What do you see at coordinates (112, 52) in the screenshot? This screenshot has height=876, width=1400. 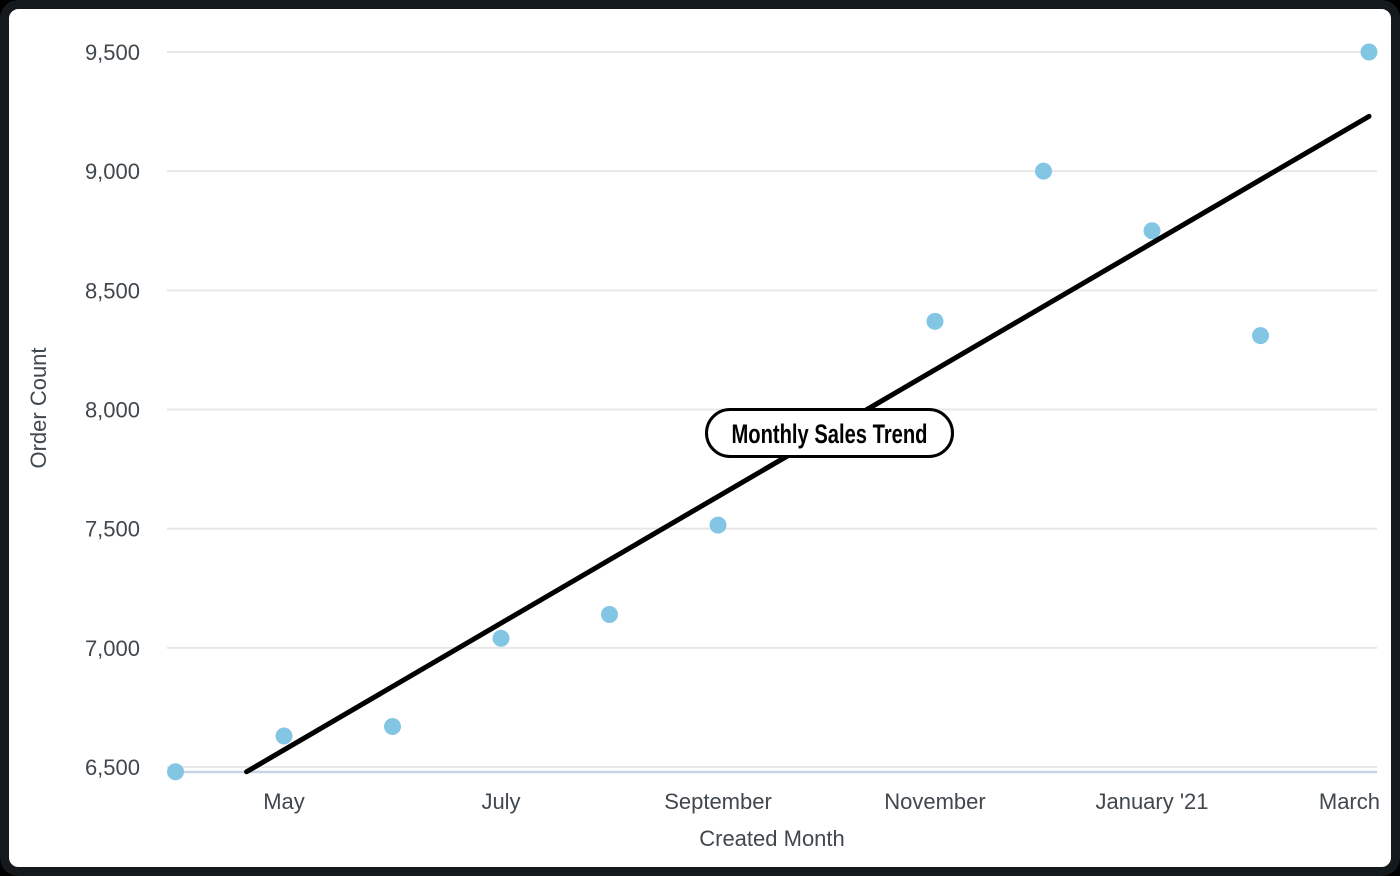 I see `y-tick-label-9500: 9,500` at bounding box center [112, 52].